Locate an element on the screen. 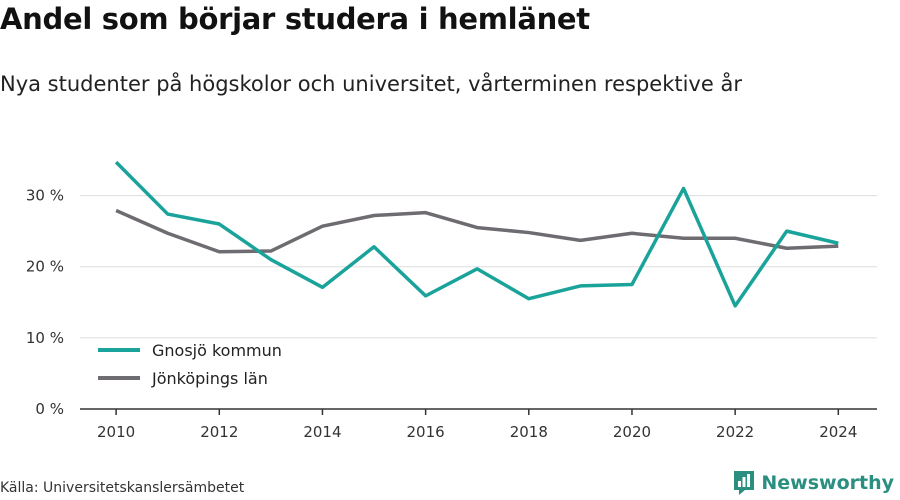  y-tick-label: 20 % is located at coordinates (45, 267).